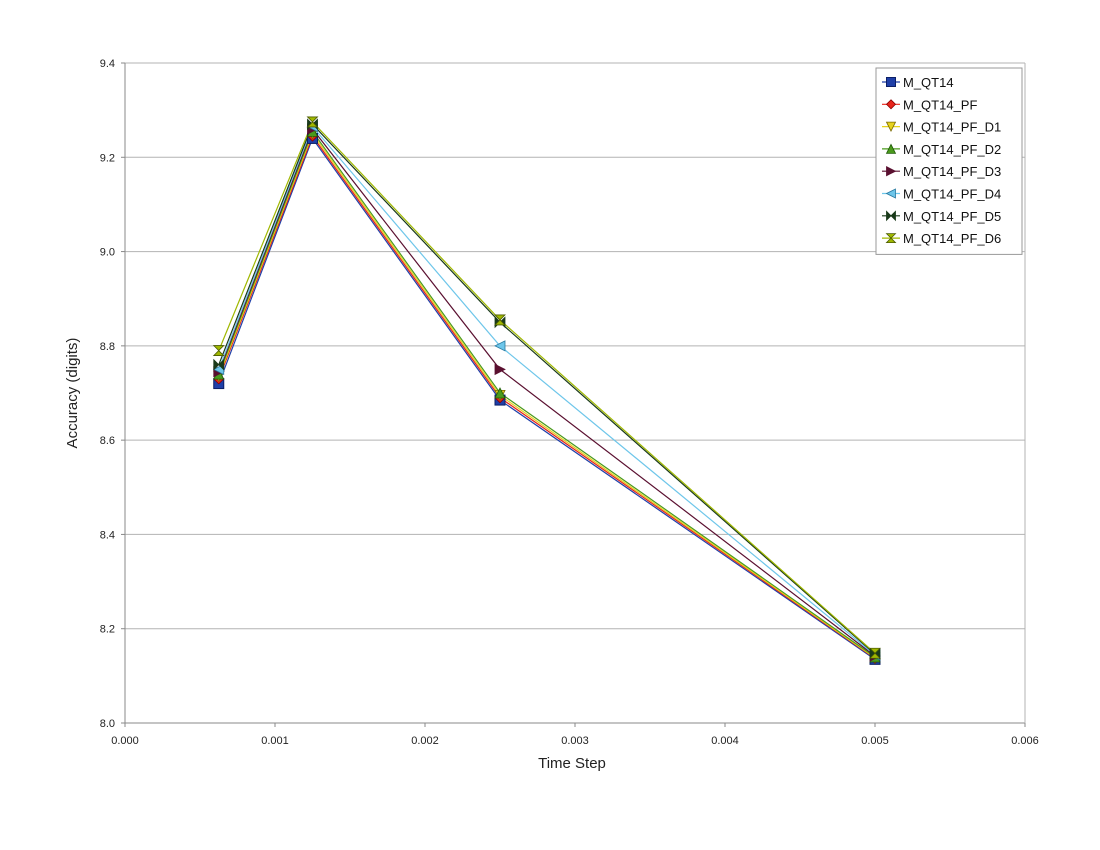  I want to click on x-tick-label: 0.003, so click(575, 741).